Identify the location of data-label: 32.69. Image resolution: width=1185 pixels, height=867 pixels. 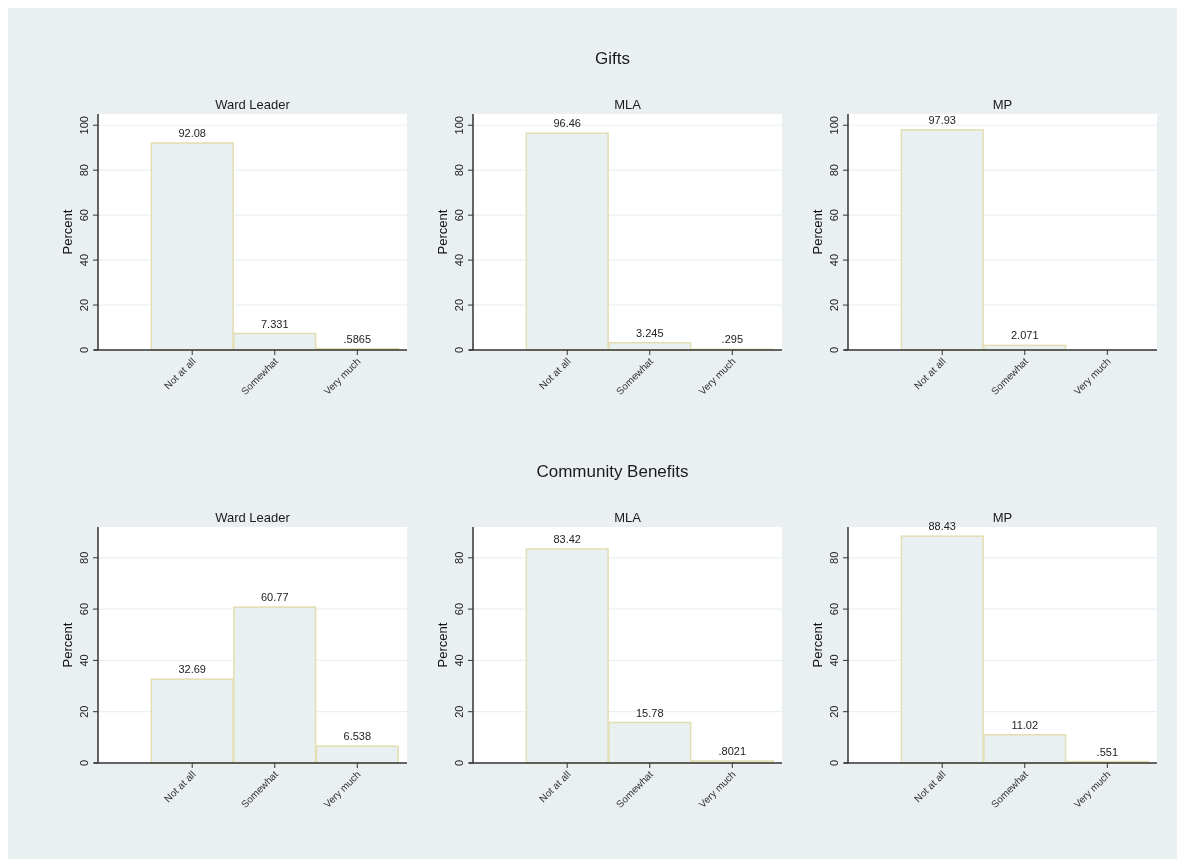
(192, 669).